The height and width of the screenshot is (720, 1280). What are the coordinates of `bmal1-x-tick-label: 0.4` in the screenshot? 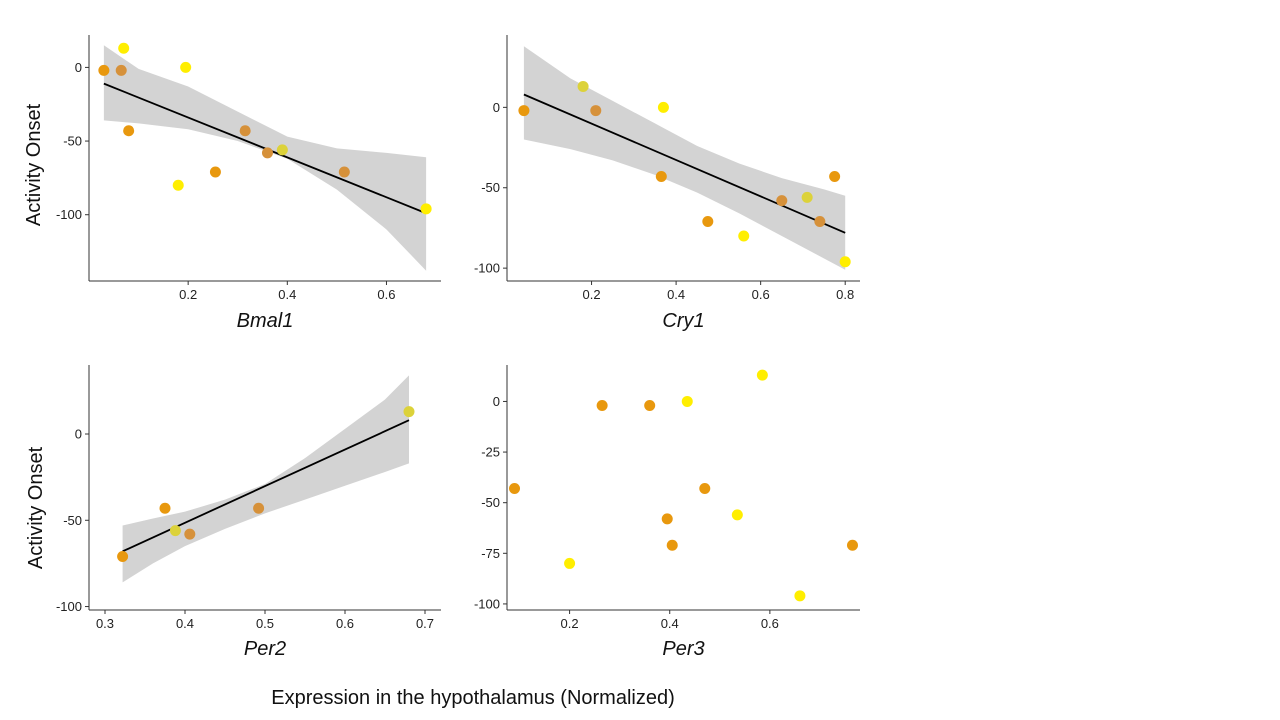 It's located at (287, 294).